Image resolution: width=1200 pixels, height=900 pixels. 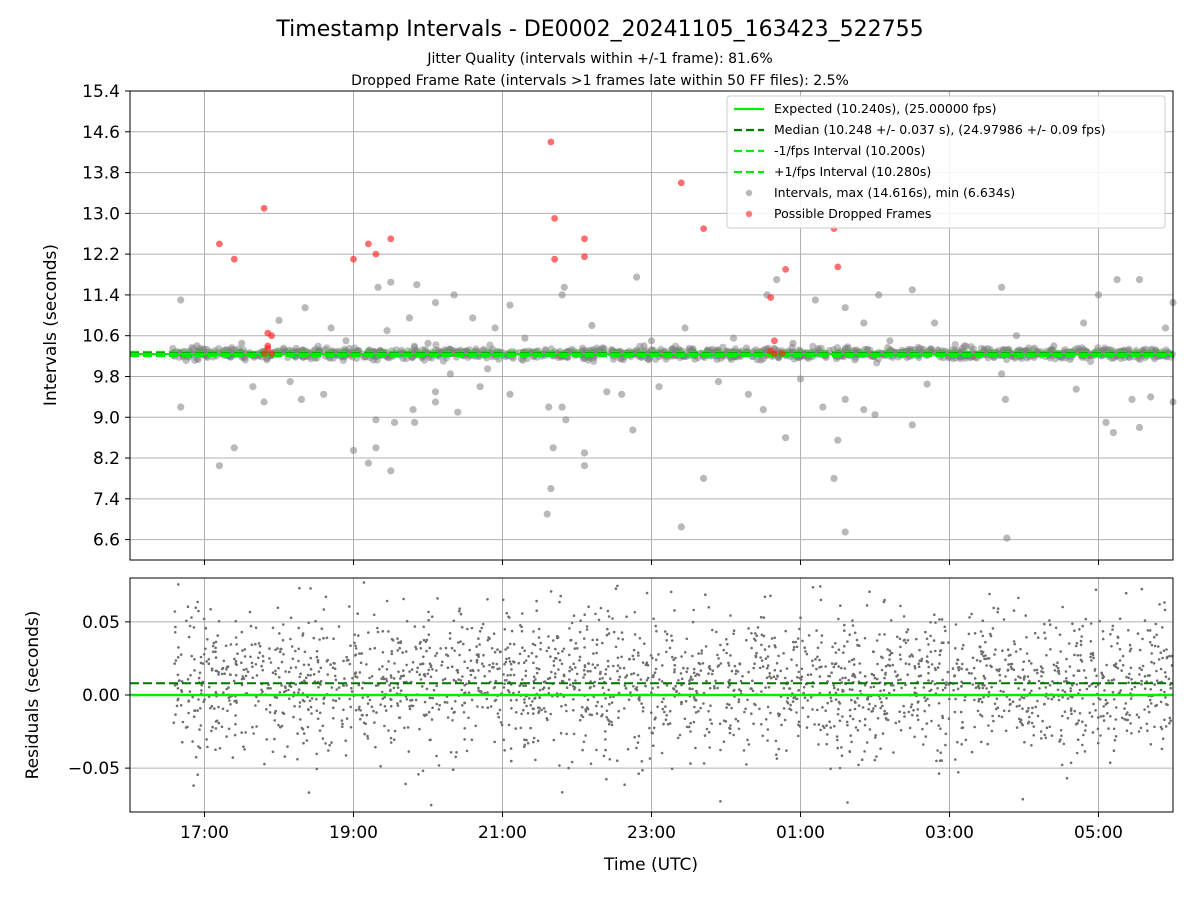 I want to click on interval-point, so click(x=757, y=360).